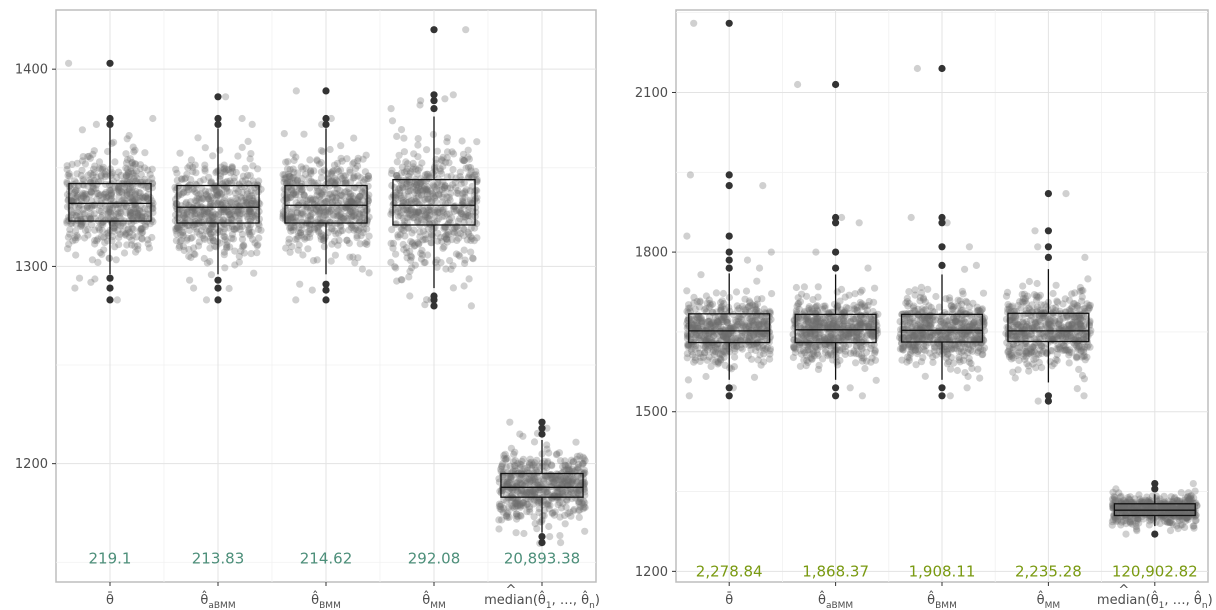 This screenshot has width=1216, height=610. I want to click on annotation-label: 219.1, so click(110, 558).